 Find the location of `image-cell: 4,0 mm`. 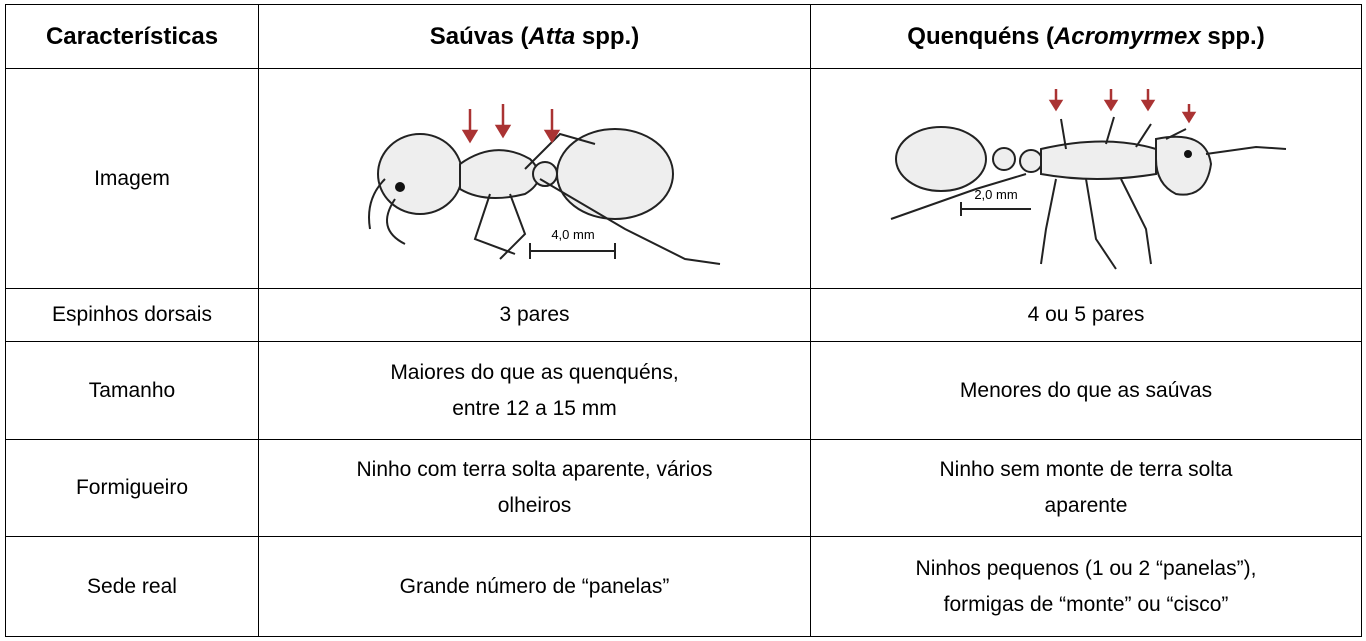

image-cell: 4,0 mm is located at coordinates (534, 178).